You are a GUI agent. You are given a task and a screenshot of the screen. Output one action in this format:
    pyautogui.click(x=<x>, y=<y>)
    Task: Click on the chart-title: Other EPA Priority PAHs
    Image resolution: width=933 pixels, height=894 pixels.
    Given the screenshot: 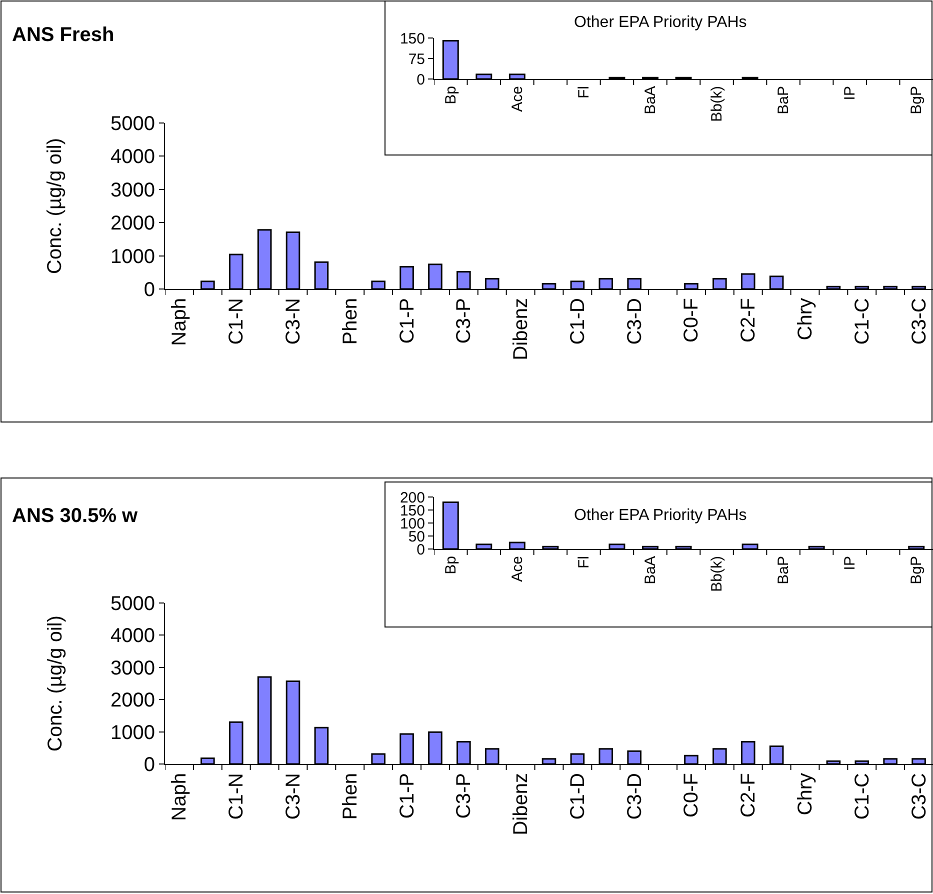 What is the action you would take?
    pyautogui.click(x=660, y=22)
    